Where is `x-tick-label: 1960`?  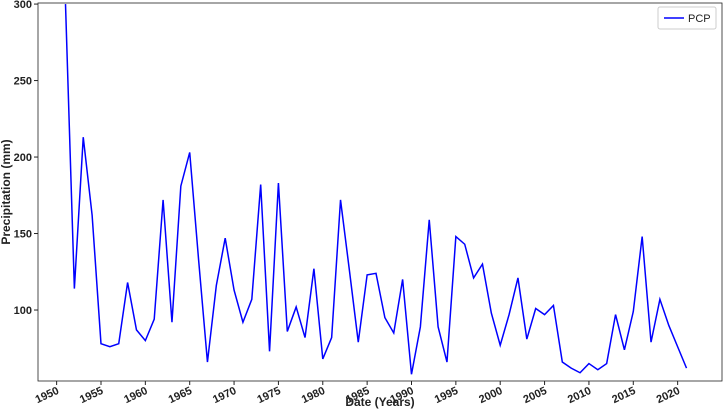 x-tick-label: 1960 is located at coordinates (135, 395).